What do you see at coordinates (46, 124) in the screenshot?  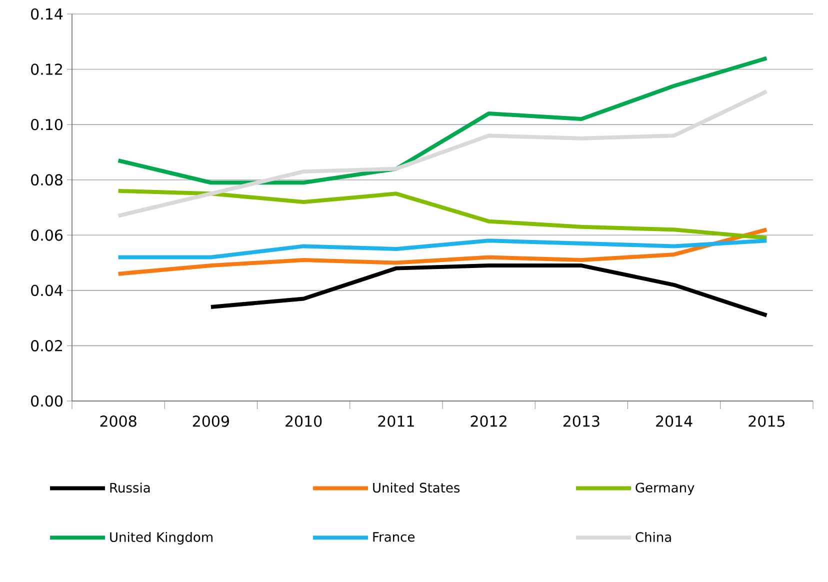 I see `y-tick-label: 0.10` at bounding box center [46, 124].